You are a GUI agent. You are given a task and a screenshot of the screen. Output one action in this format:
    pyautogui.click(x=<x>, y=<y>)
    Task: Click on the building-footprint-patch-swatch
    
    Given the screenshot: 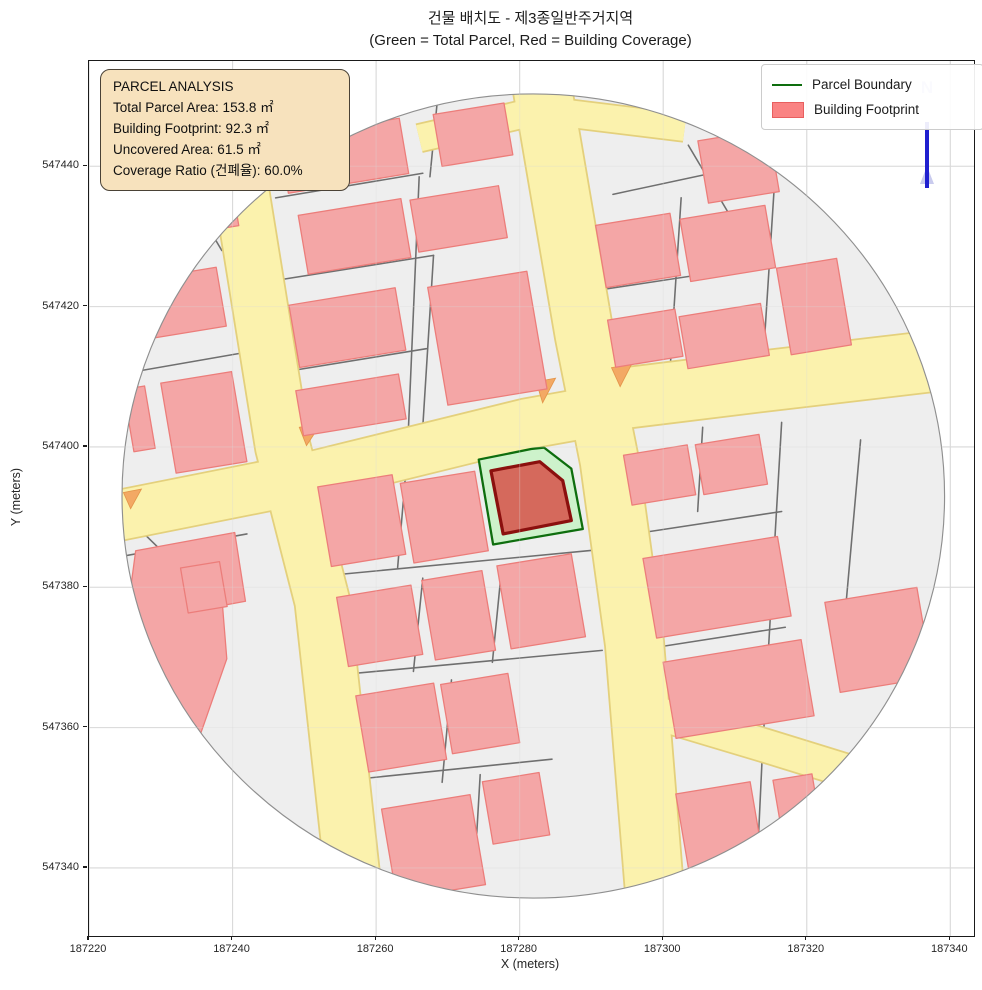 What is the action you would take?
    pyautogui.click(x=788, y=109)
    